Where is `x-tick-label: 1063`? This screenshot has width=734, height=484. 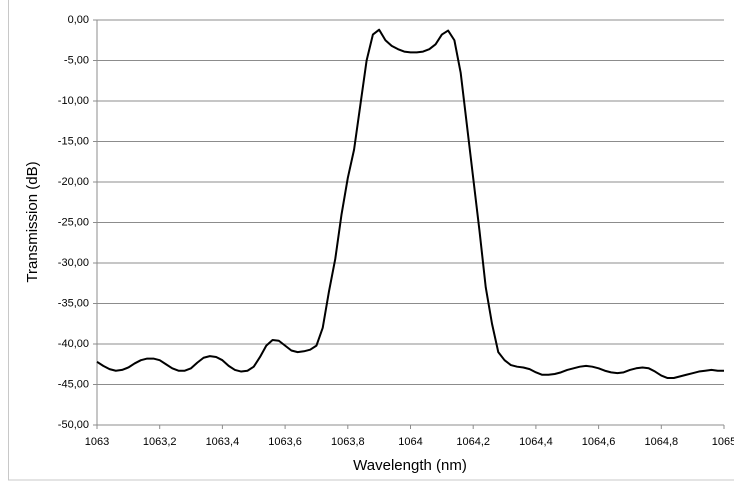 x-tick-label: 1063 is located at coordinates (97, 442).